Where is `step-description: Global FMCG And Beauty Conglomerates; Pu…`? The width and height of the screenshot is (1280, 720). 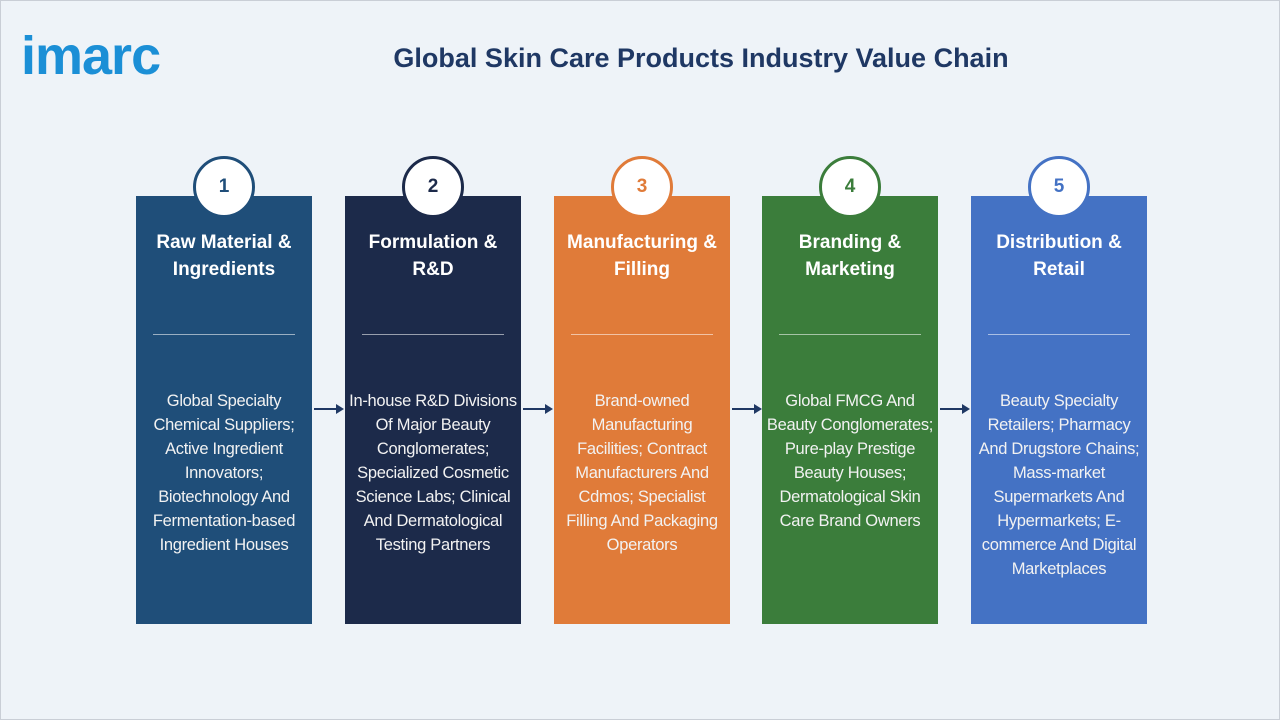 step-description: Global FMCG And Beauty Conglomerates; Pu… is located at coordinates (850, 461).